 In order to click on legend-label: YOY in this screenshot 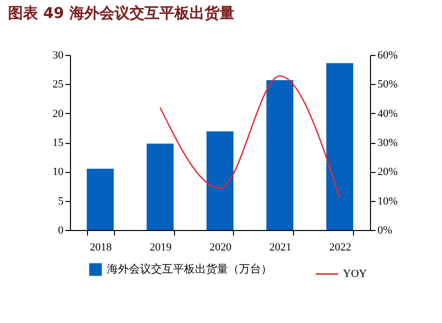, I will do `click(355, 274)`.